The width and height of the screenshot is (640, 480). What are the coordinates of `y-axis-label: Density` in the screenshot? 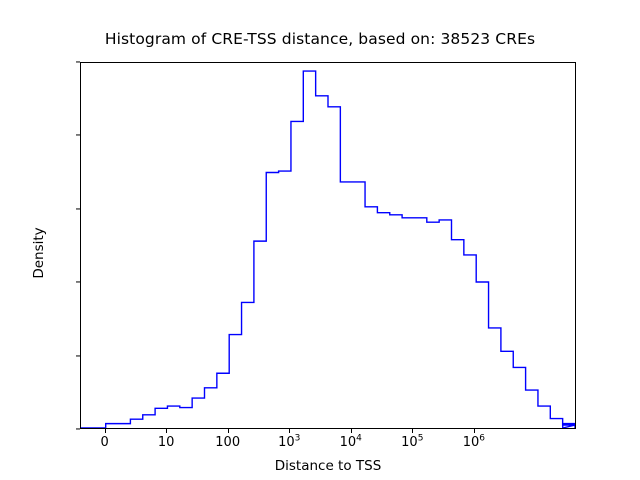 It's located at (39, 253).